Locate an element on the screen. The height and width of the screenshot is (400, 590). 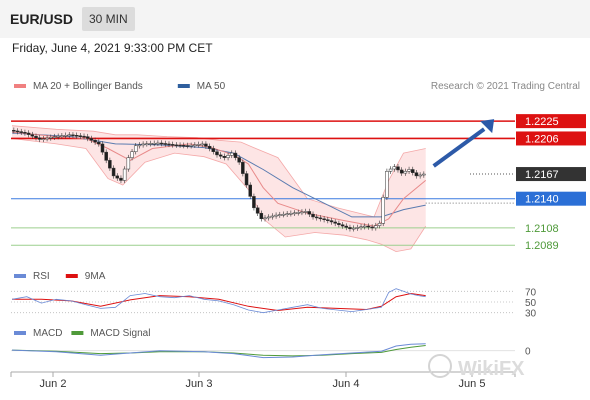
chart-header: EUR/USD 30 MIN is located at coordinates (295, 19).